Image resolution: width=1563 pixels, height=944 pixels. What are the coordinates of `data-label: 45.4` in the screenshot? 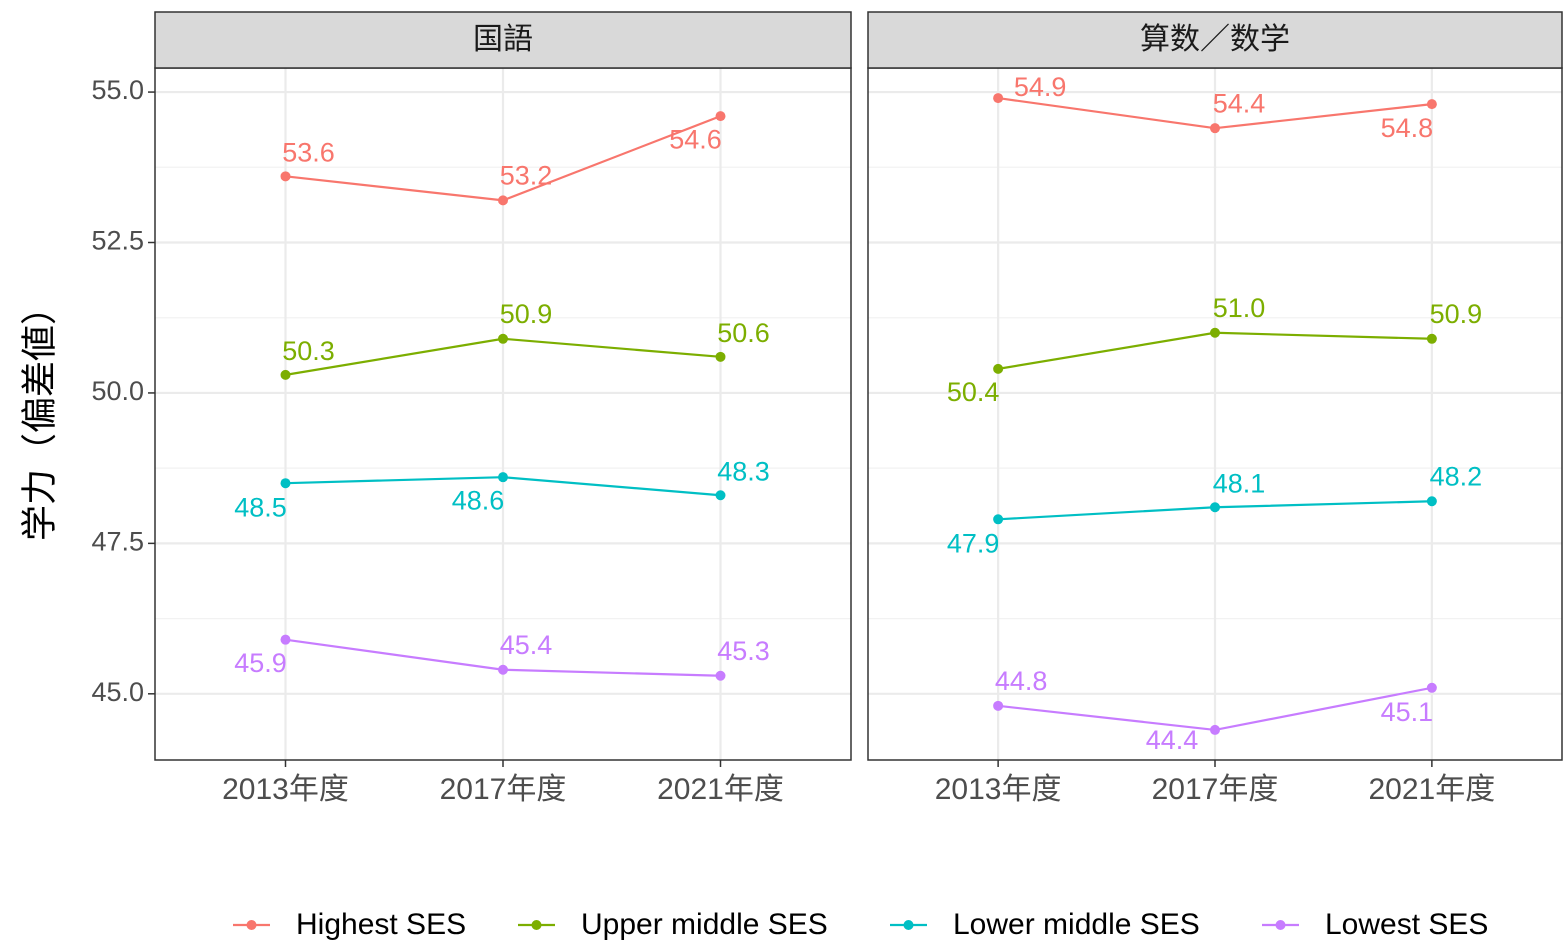 It's located at (526, 645).